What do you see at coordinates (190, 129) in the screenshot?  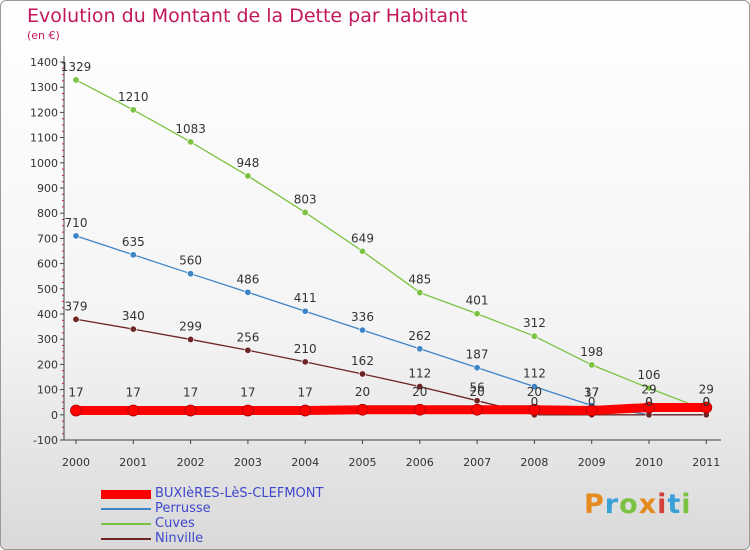 I see `data-label: 1083` at bounding box center [190, 129].